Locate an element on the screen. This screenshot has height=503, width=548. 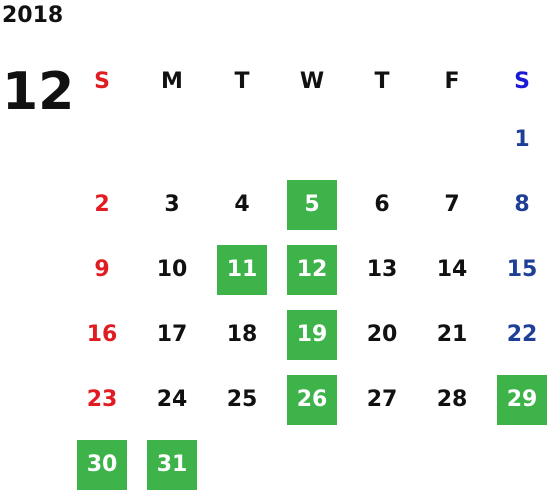
day-cell: 31 is located at coordinates (172, 464).